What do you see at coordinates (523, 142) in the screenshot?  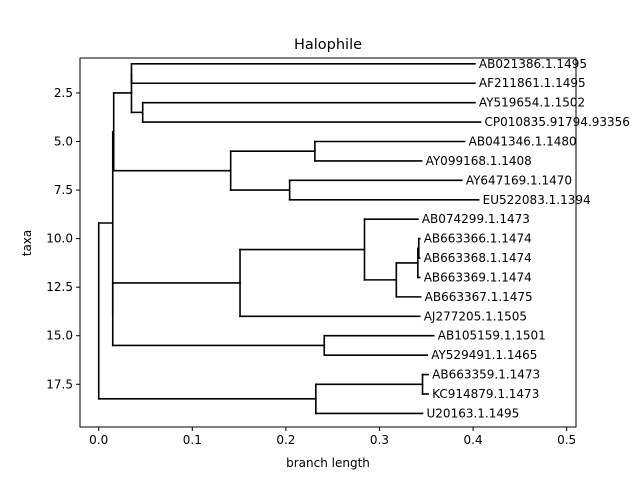 I see `leaf-label: AB041346.1.1480` at bounding box center [523, 142].